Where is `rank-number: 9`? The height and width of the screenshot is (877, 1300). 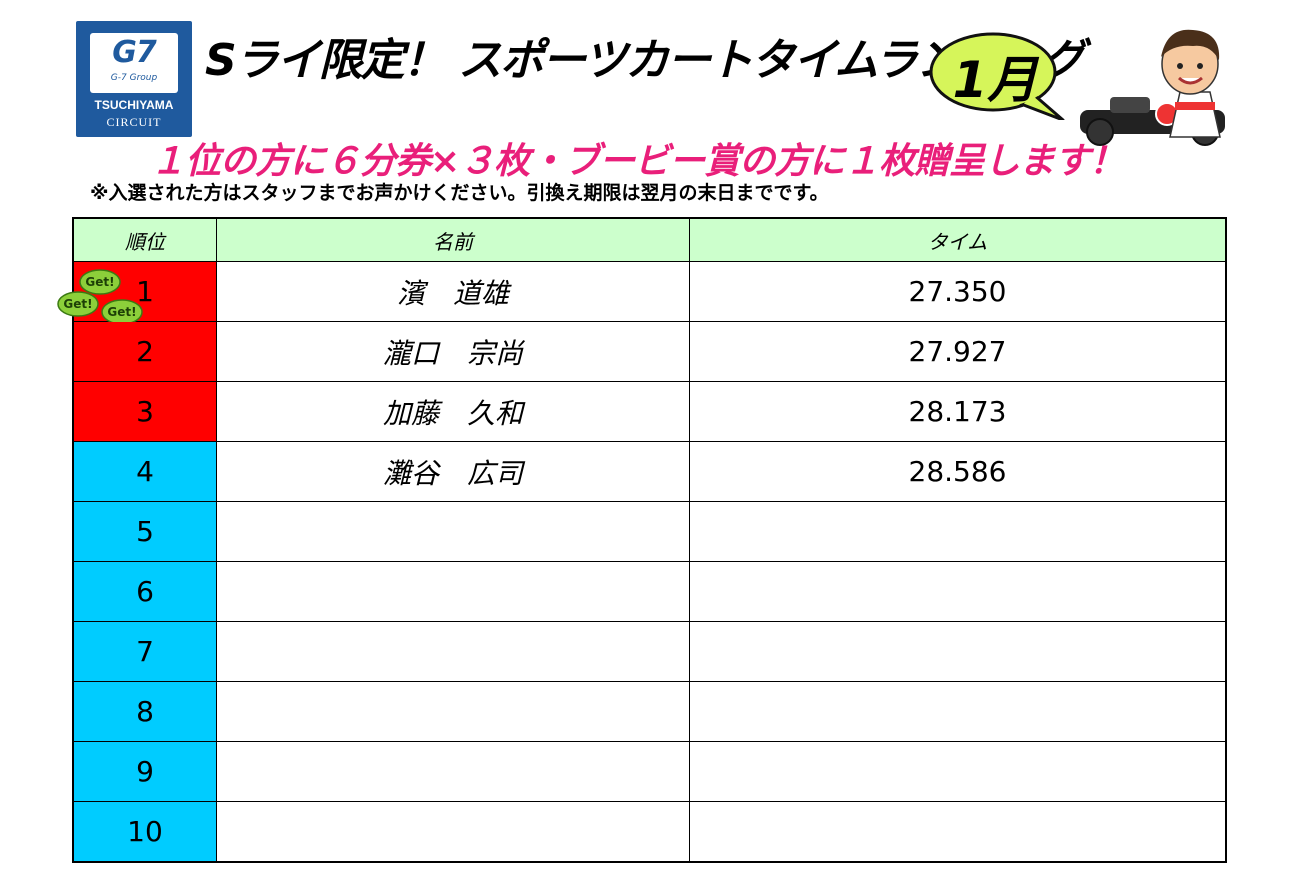
rank-number: 9 is located at coordinates (145, 771).